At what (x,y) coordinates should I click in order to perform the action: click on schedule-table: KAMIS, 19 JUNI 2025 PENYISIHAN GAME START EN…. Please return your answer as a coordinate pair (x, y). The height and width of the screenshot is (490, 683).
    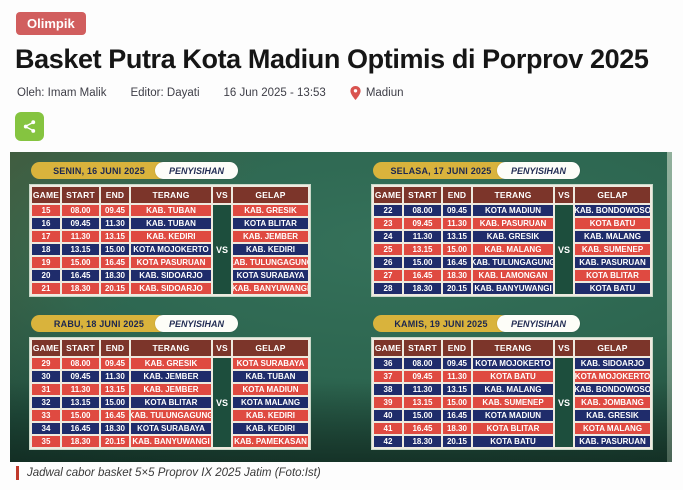
    Looking at the image, I should click on (512, 382).